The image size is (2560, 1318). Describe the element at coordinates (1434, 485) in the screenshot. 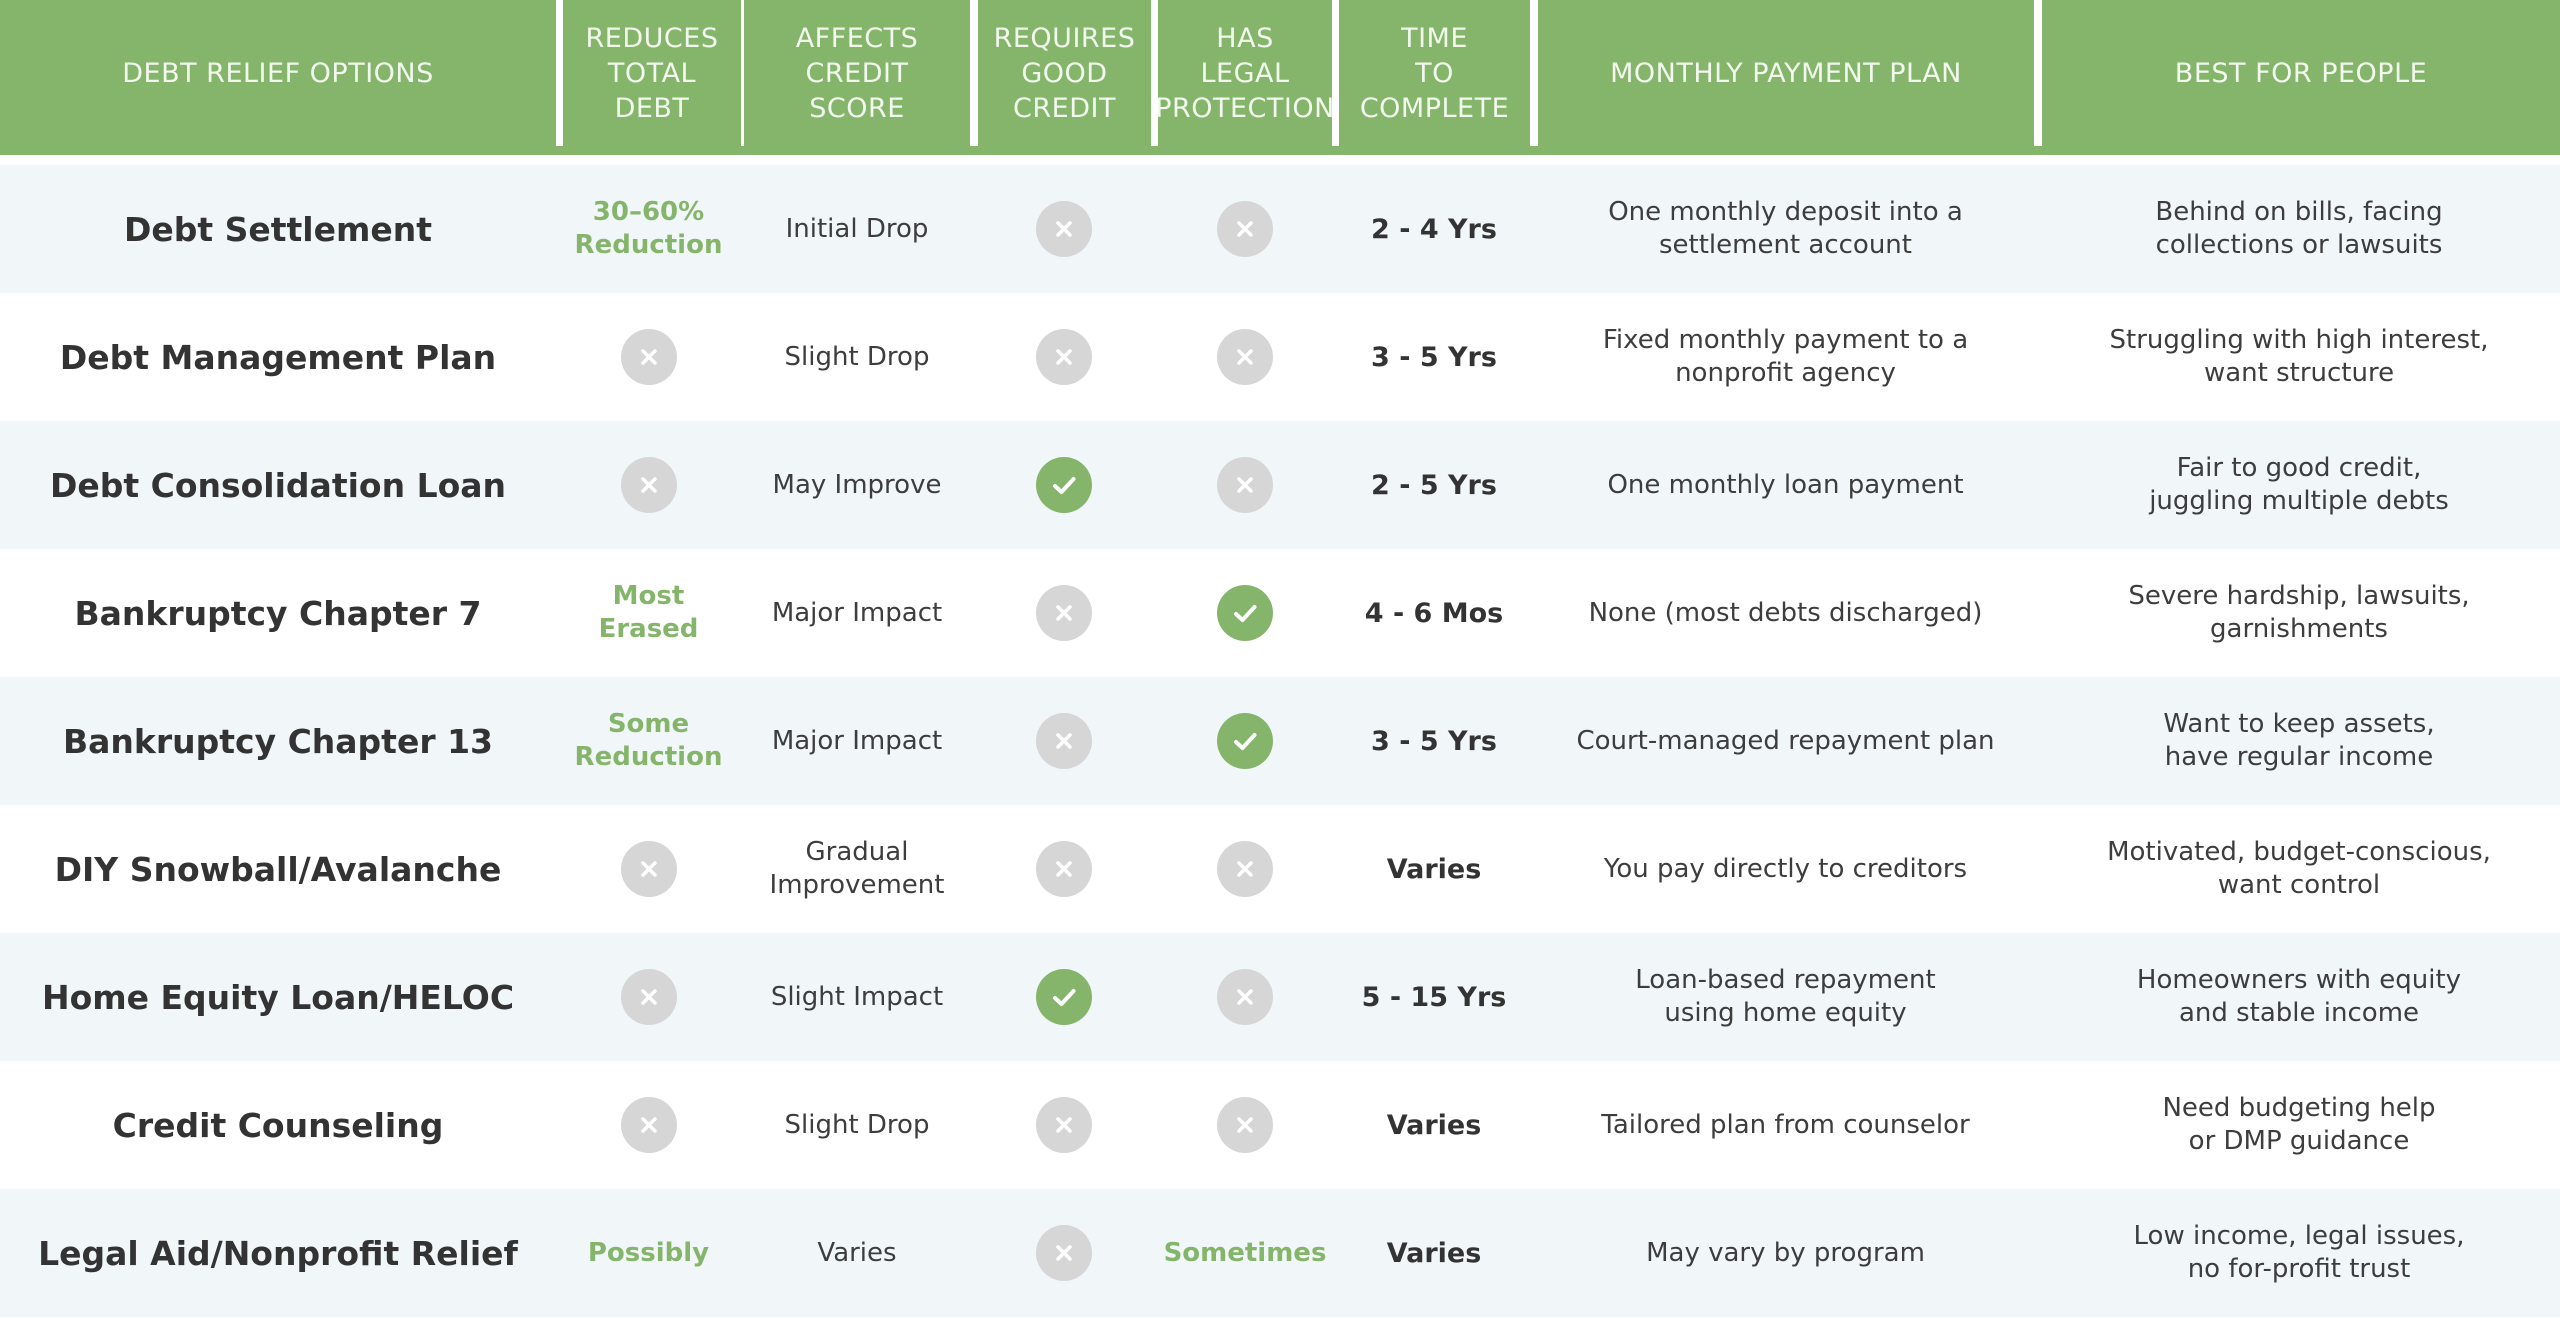

I see `time-to-complete-cell: 2 - 5 Yrs` at that location.